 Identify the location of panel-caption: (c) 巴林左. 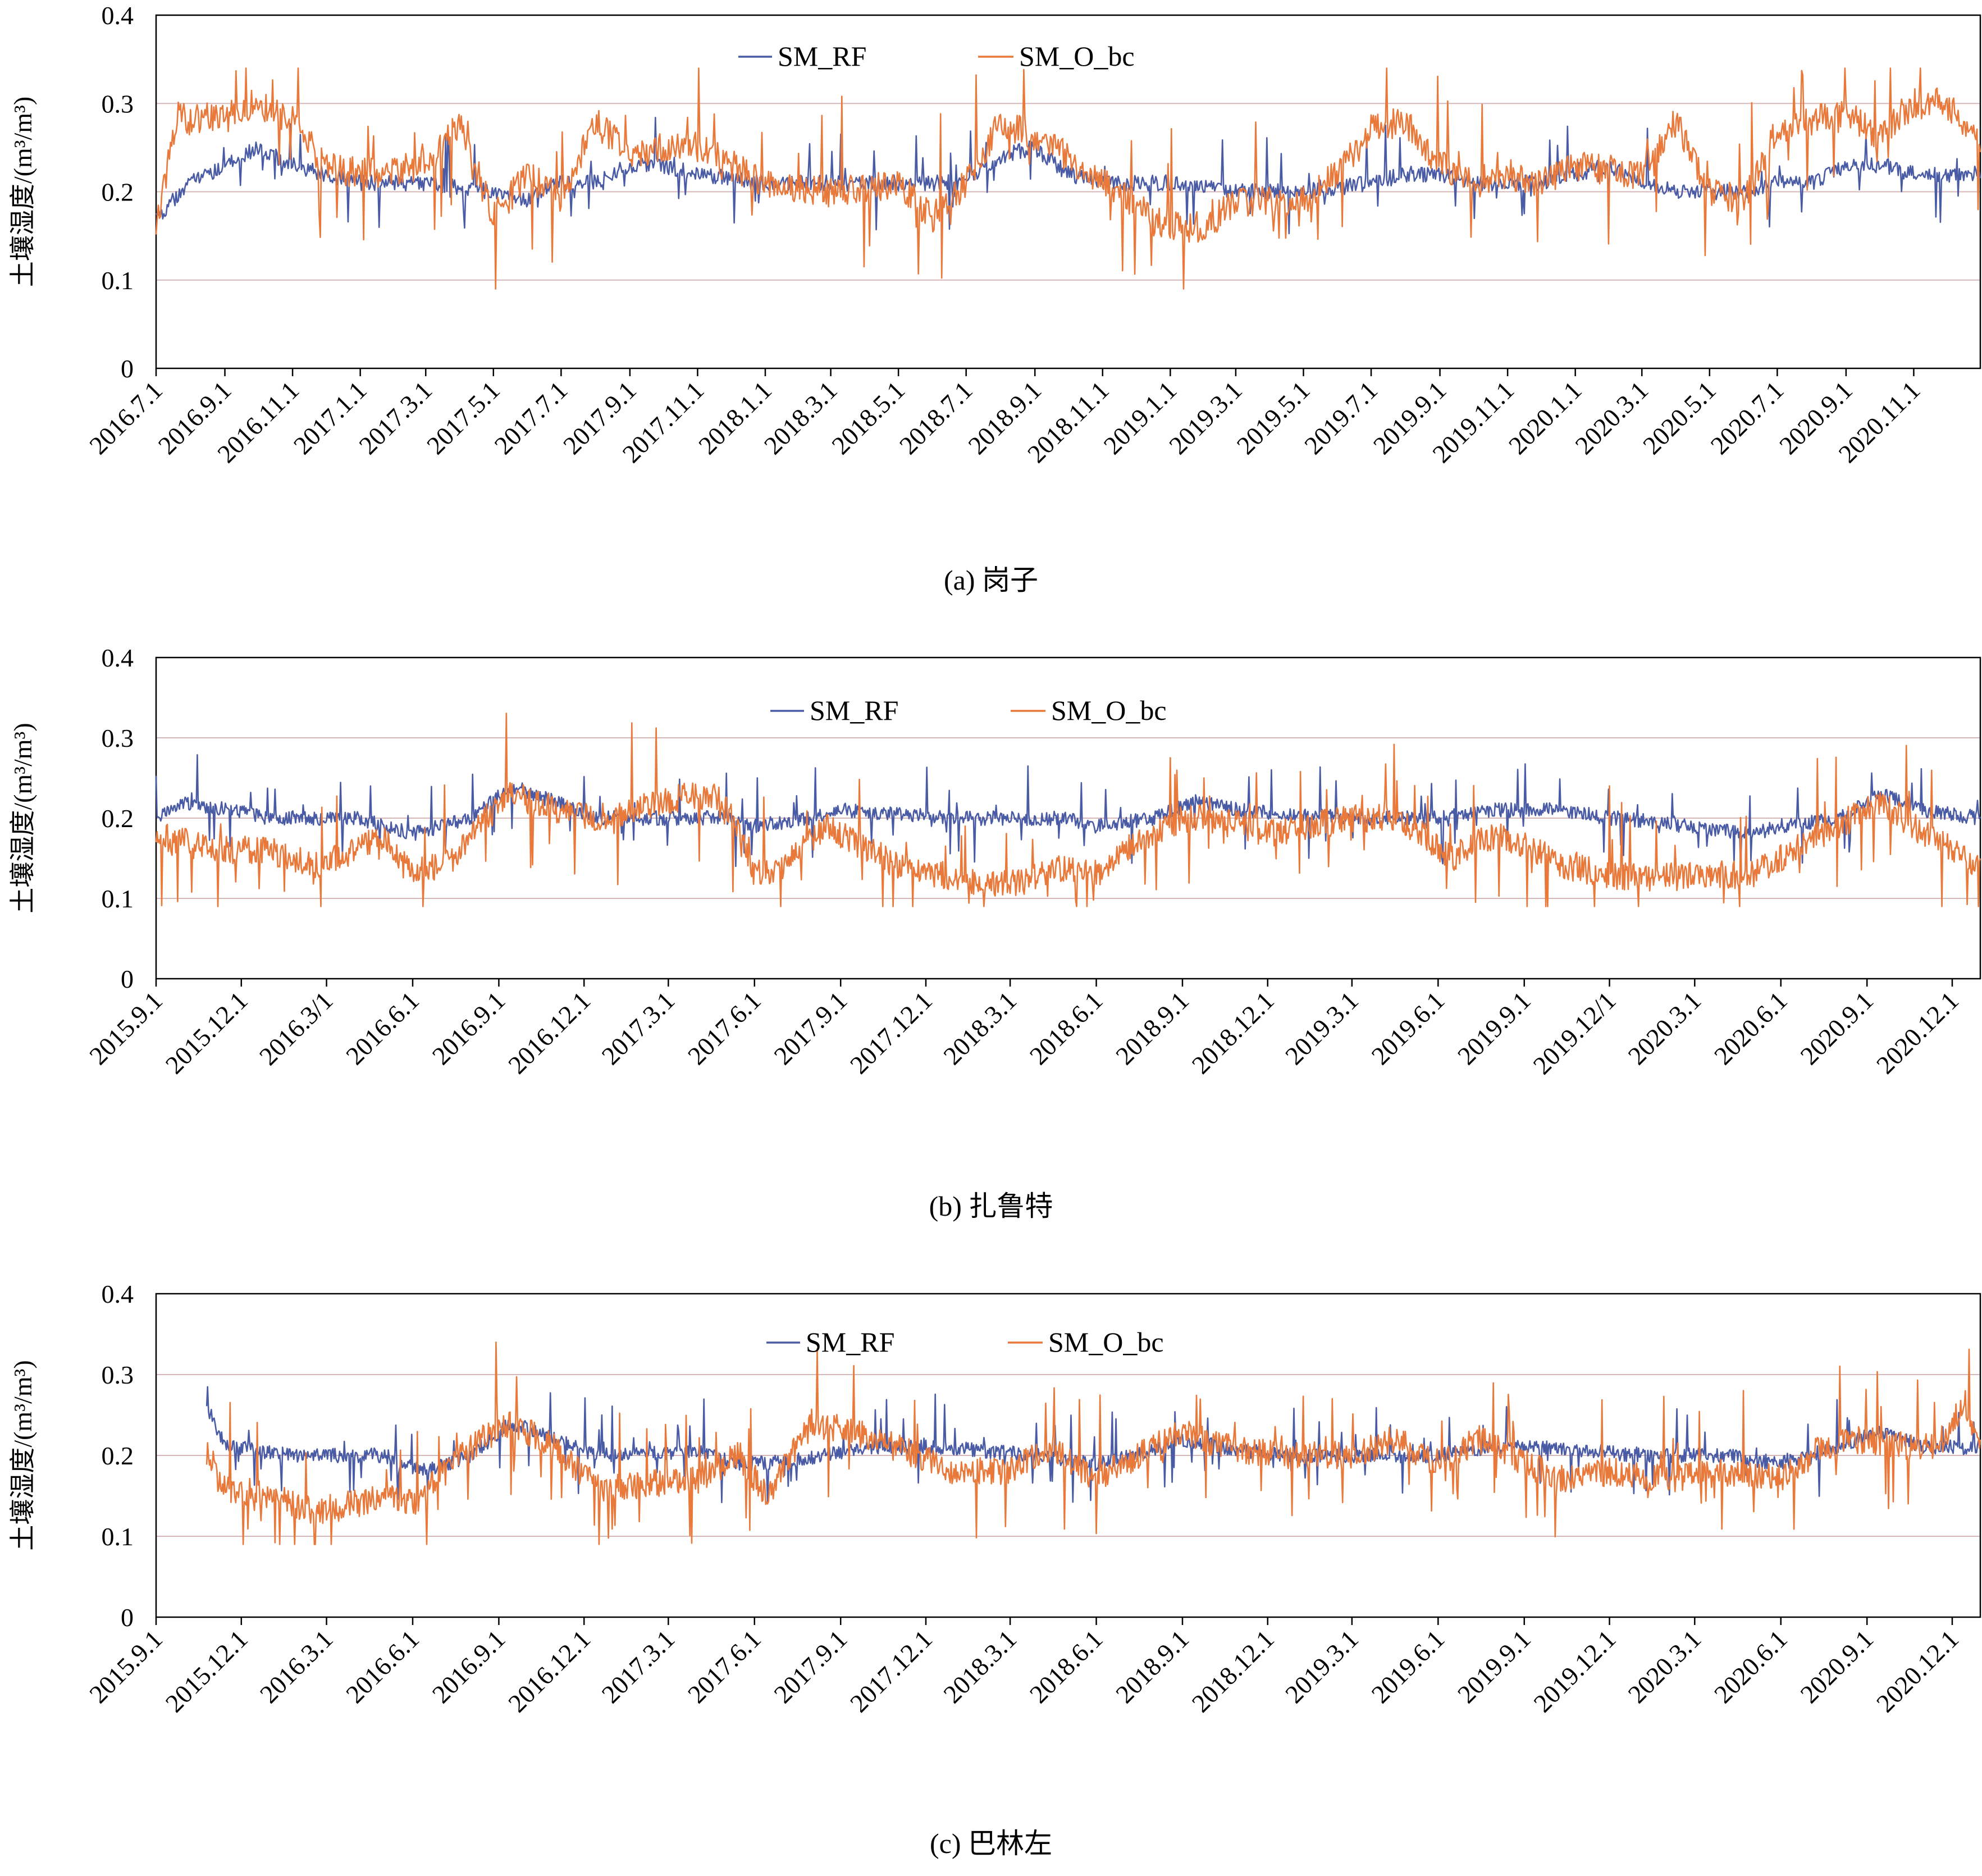
(991, 1843).